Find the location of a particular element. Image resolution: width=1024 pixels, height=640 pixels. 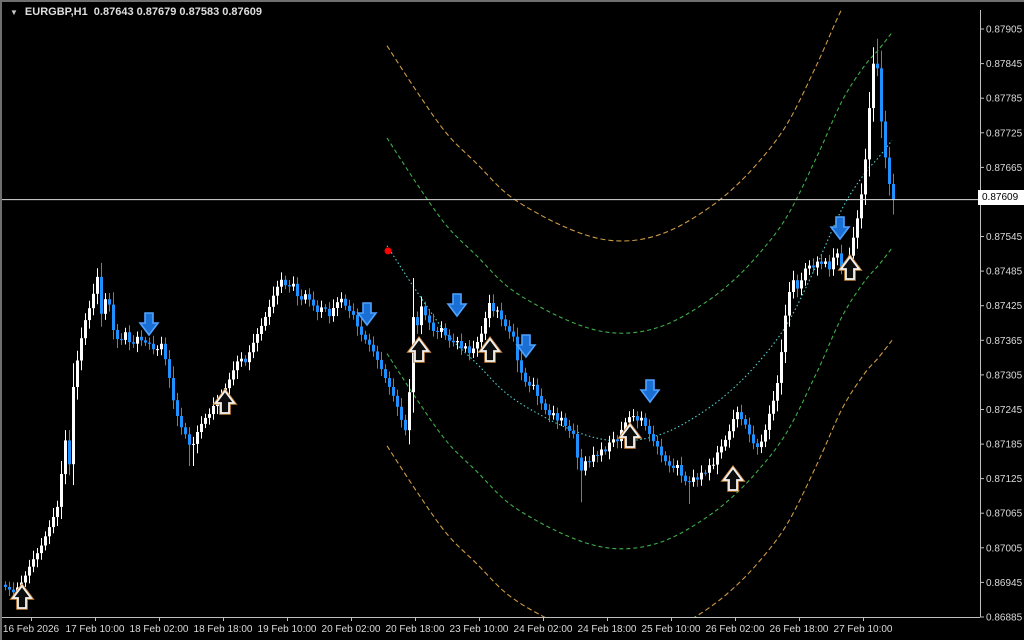

time-axis-label: 24 Feb 02:00 is located at coordinates (543, 629).